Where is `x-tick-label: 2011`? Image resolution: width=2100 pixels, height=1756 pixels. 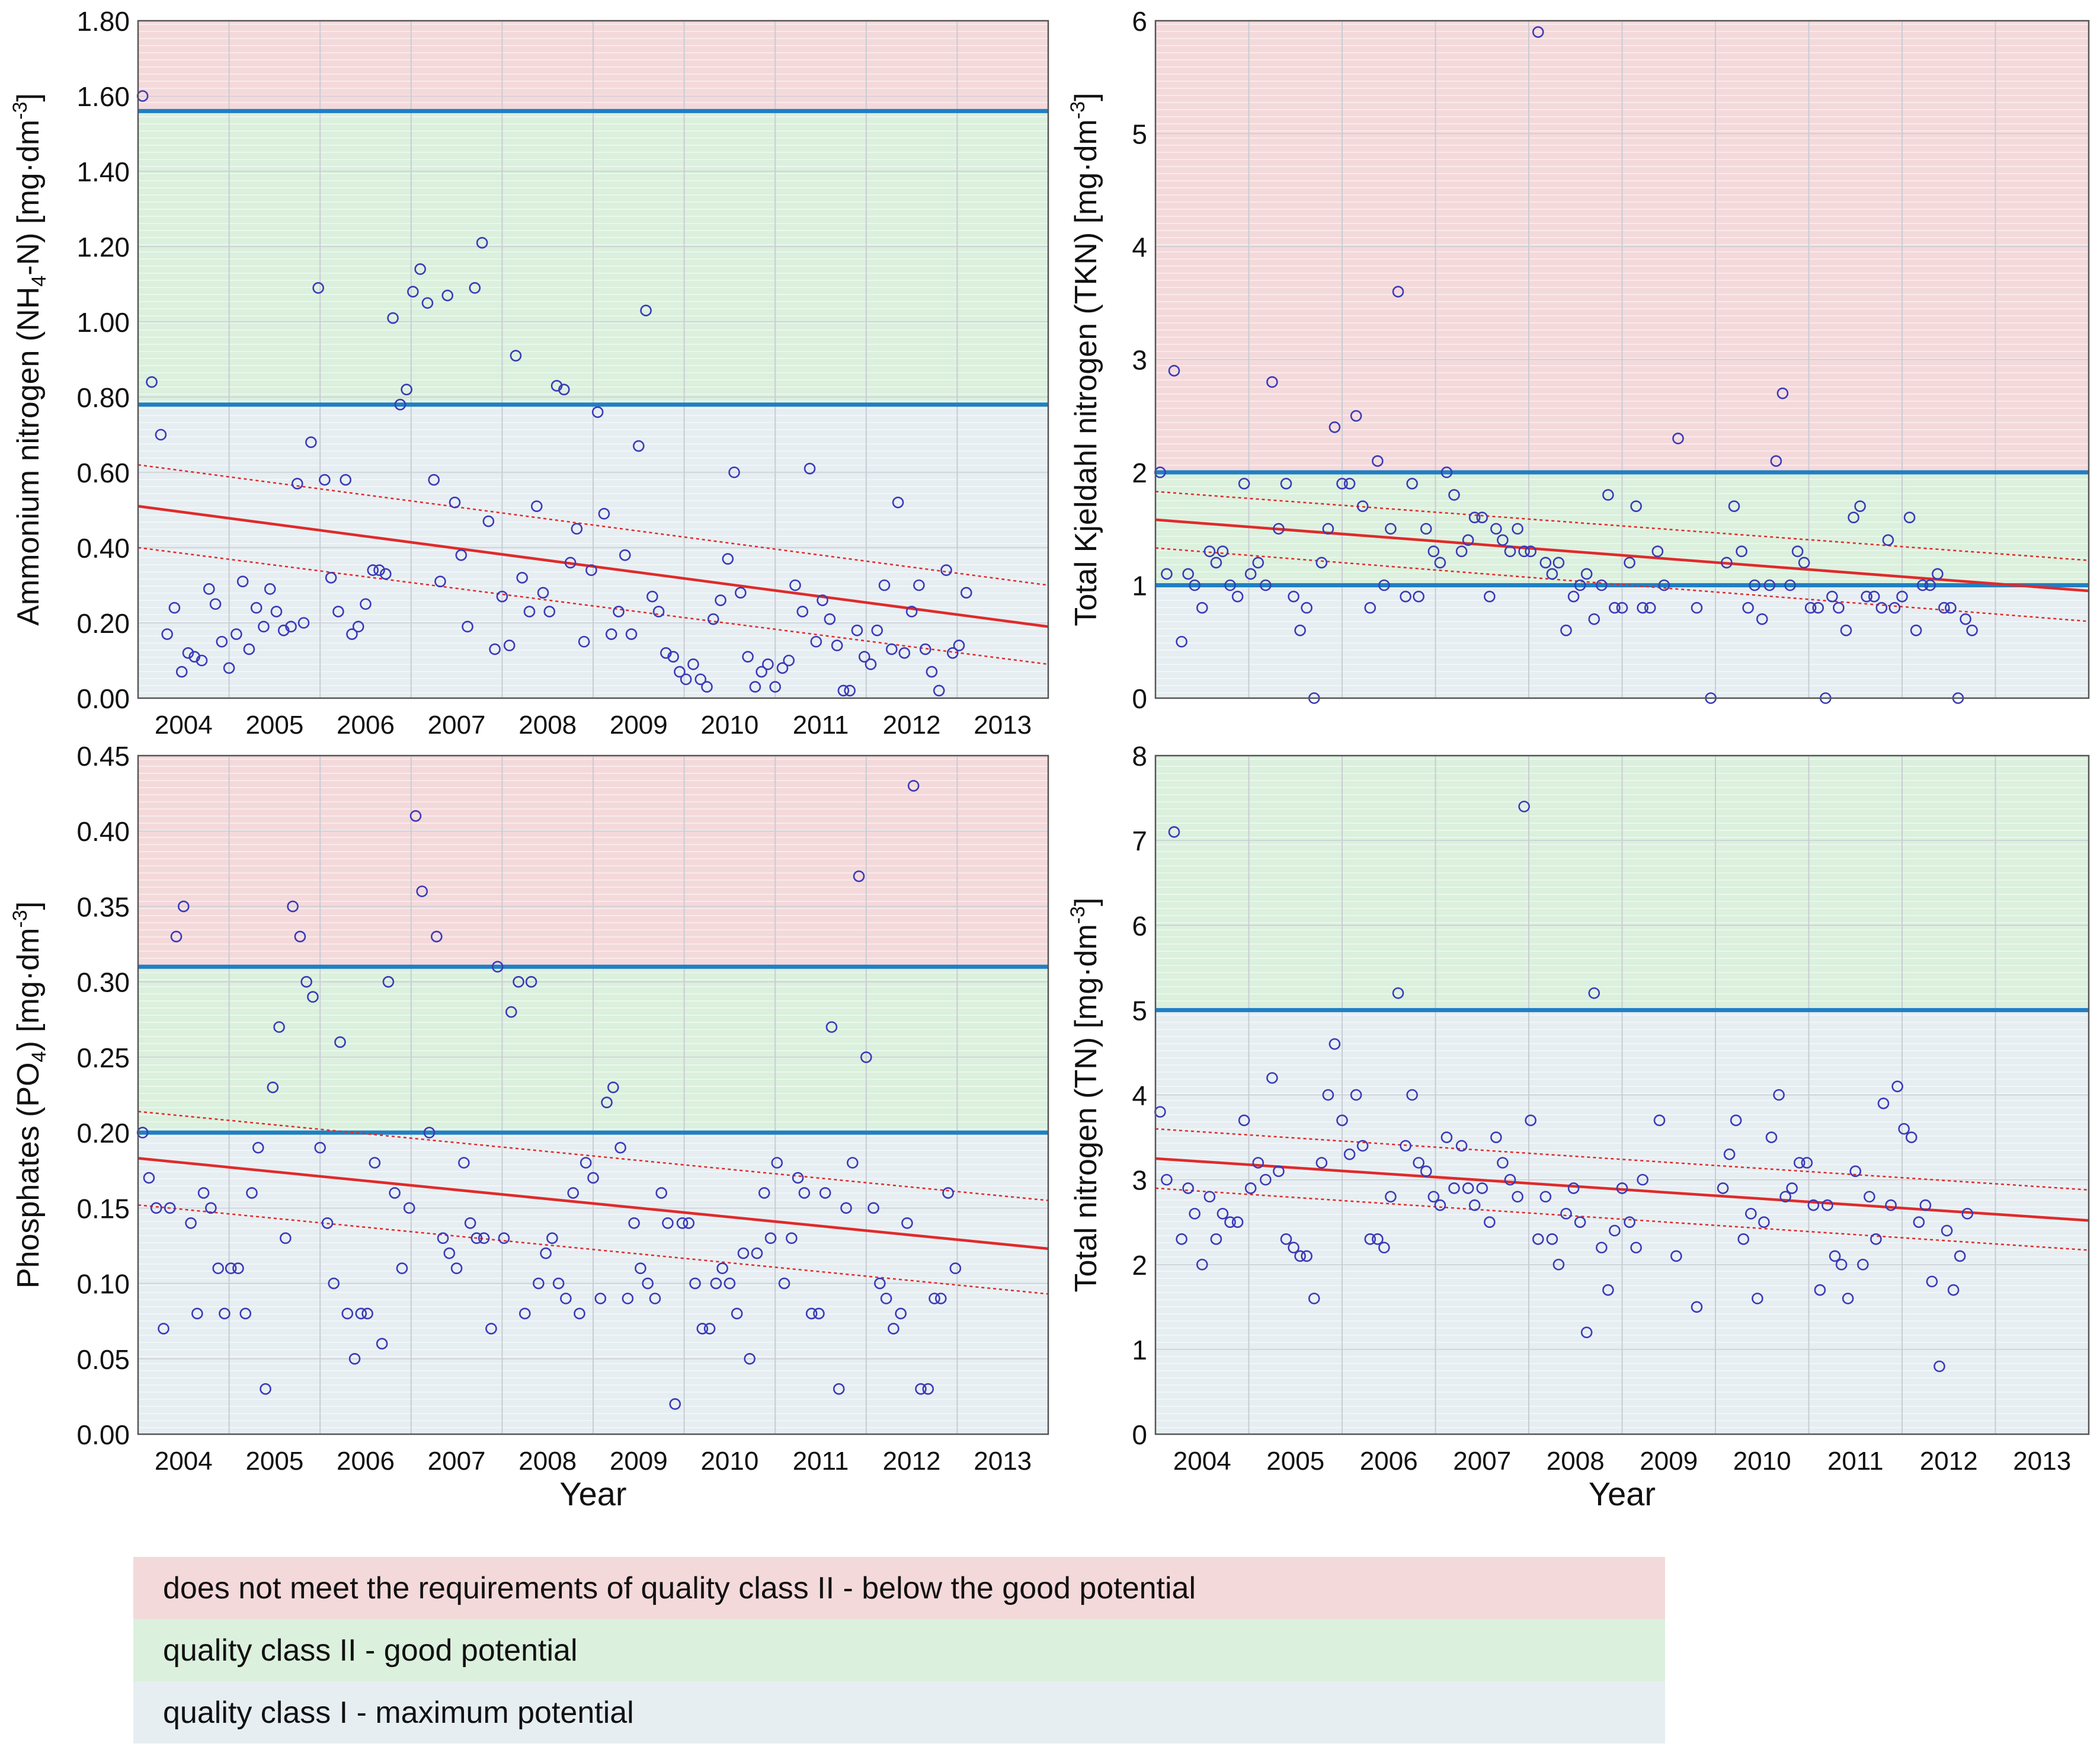
x-tick-label: 2011 is located at coordinates (1855, 1461).